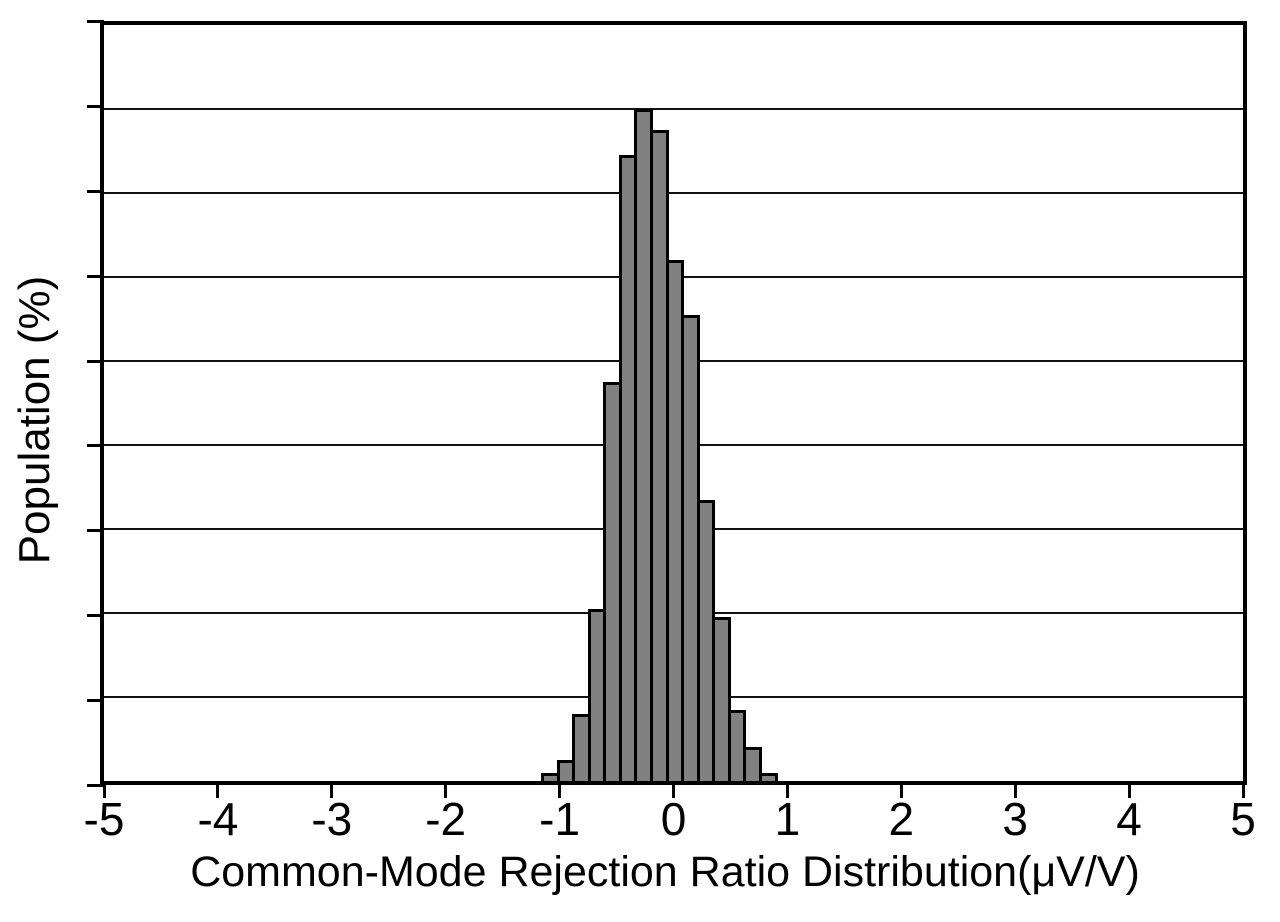  I want to click on x-tick-label: -2, so click(446, 819).